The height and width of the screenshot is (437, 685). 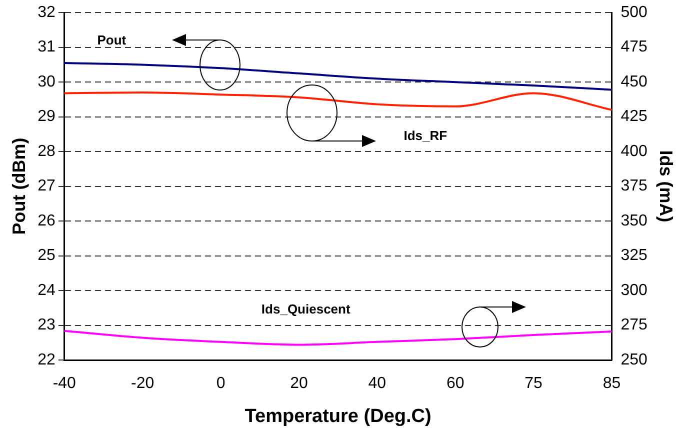 I want to click on x-tick-label: 40, so click(x=377, y=383).